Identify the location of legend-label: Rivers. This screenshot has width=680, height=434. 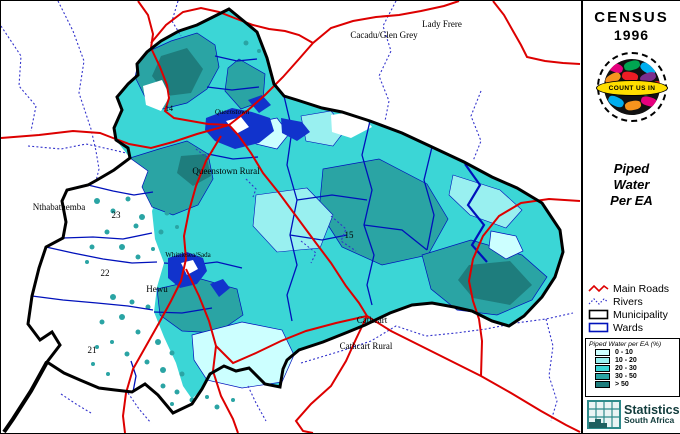
(628, 301).